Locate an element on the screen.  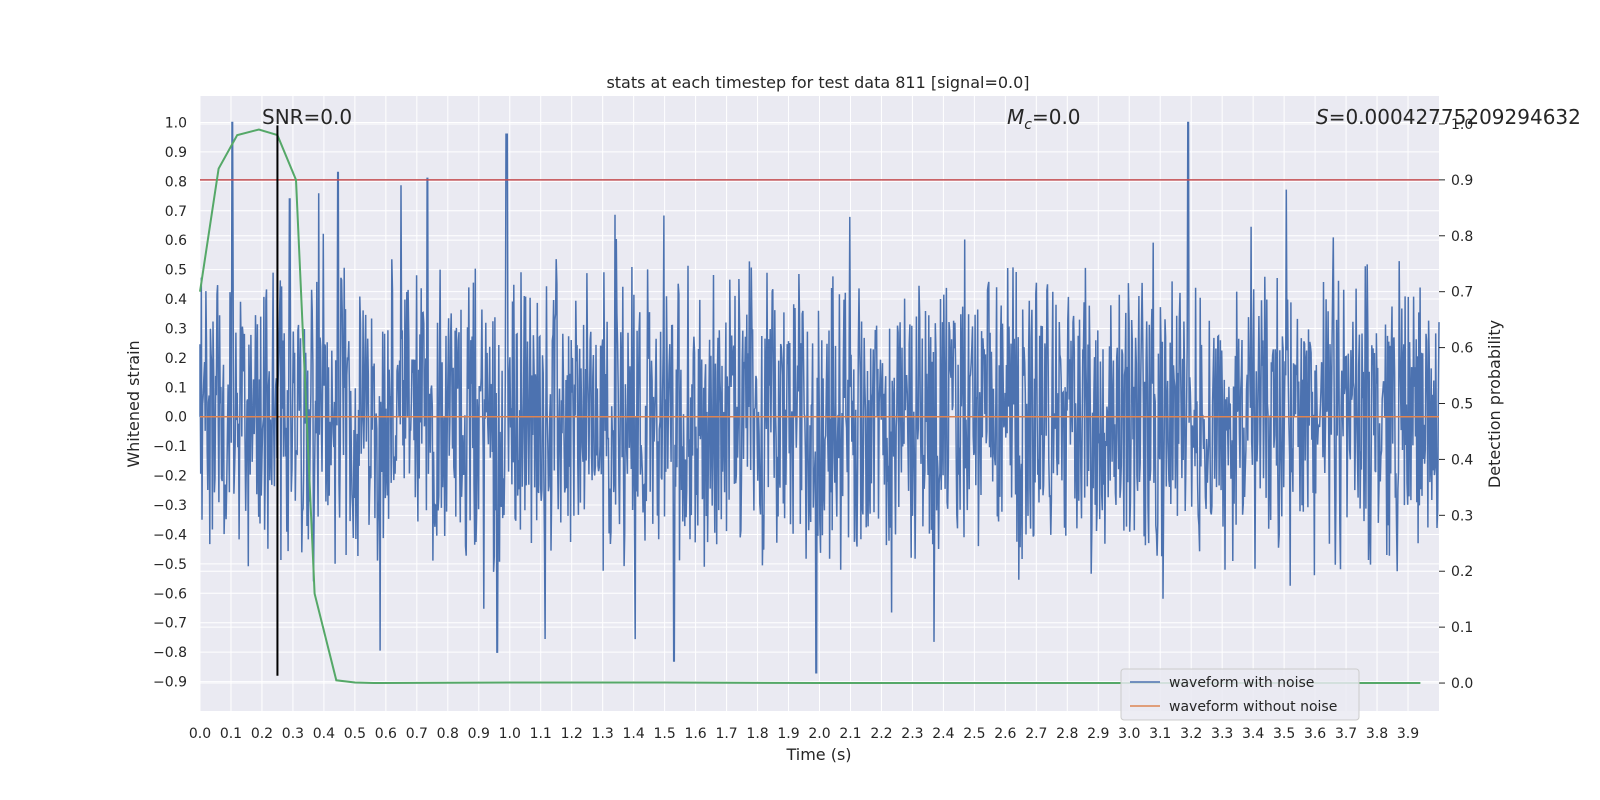
x-tick-label: 2.5 is located at coordinates (974, 734).